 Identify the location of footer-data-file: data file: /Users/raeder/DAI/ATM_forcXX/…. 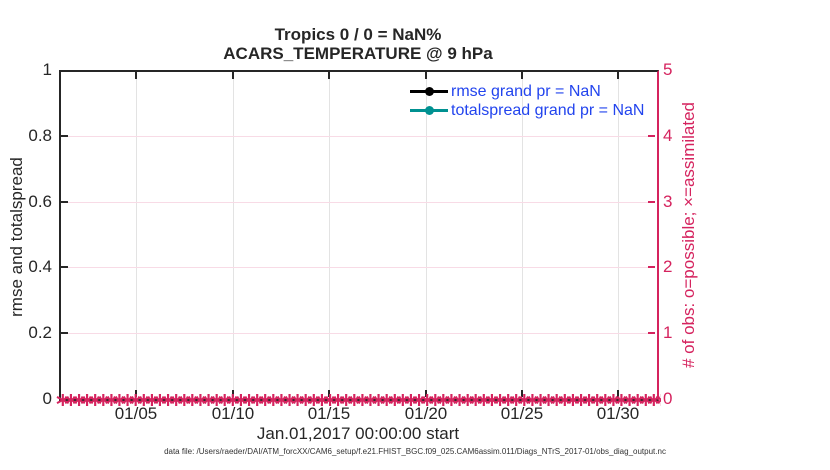
(415, 451).